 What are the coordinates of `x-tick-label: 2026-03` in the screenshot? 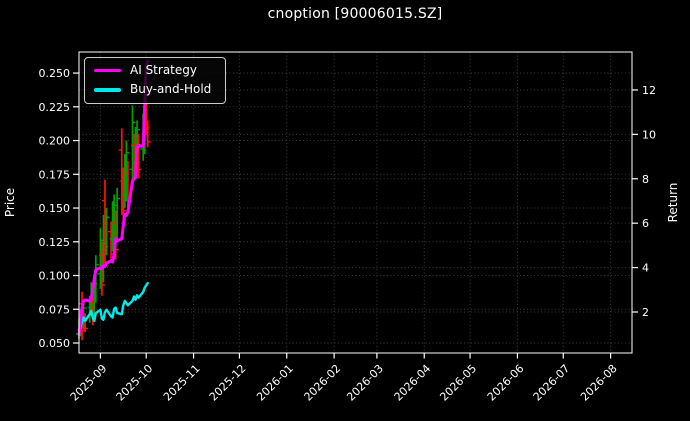 It's located at (365, 383).